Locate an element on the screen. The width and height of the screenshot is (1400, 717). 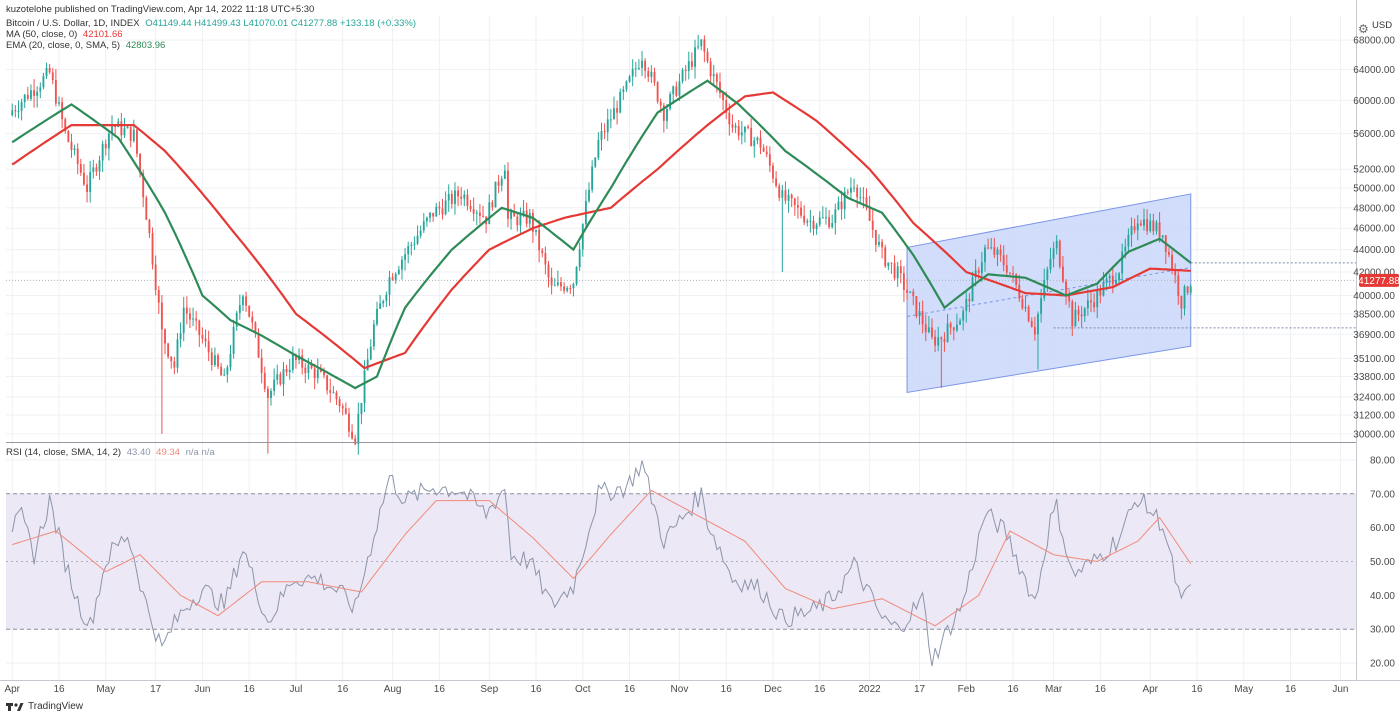
ma-legend-name: MA (50, close, 0) is located at coordinates (42, 34).